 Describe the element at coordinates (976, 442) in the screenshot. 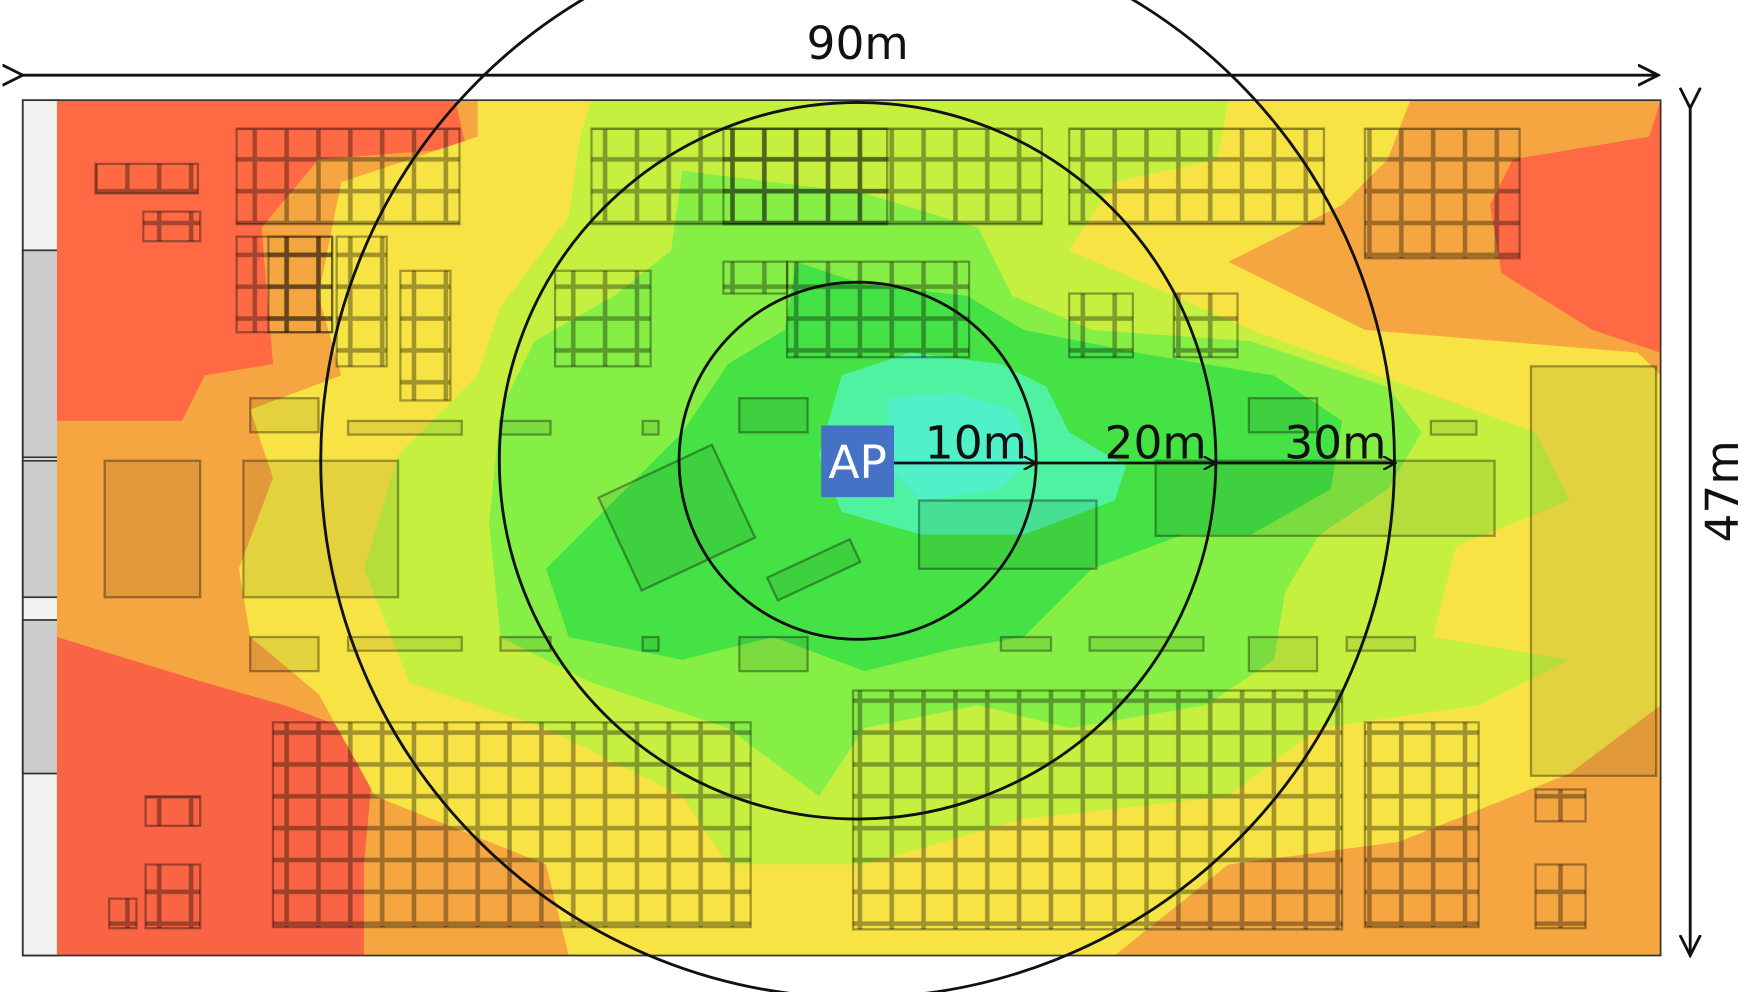

I see `ring-label: 10m` at that location.